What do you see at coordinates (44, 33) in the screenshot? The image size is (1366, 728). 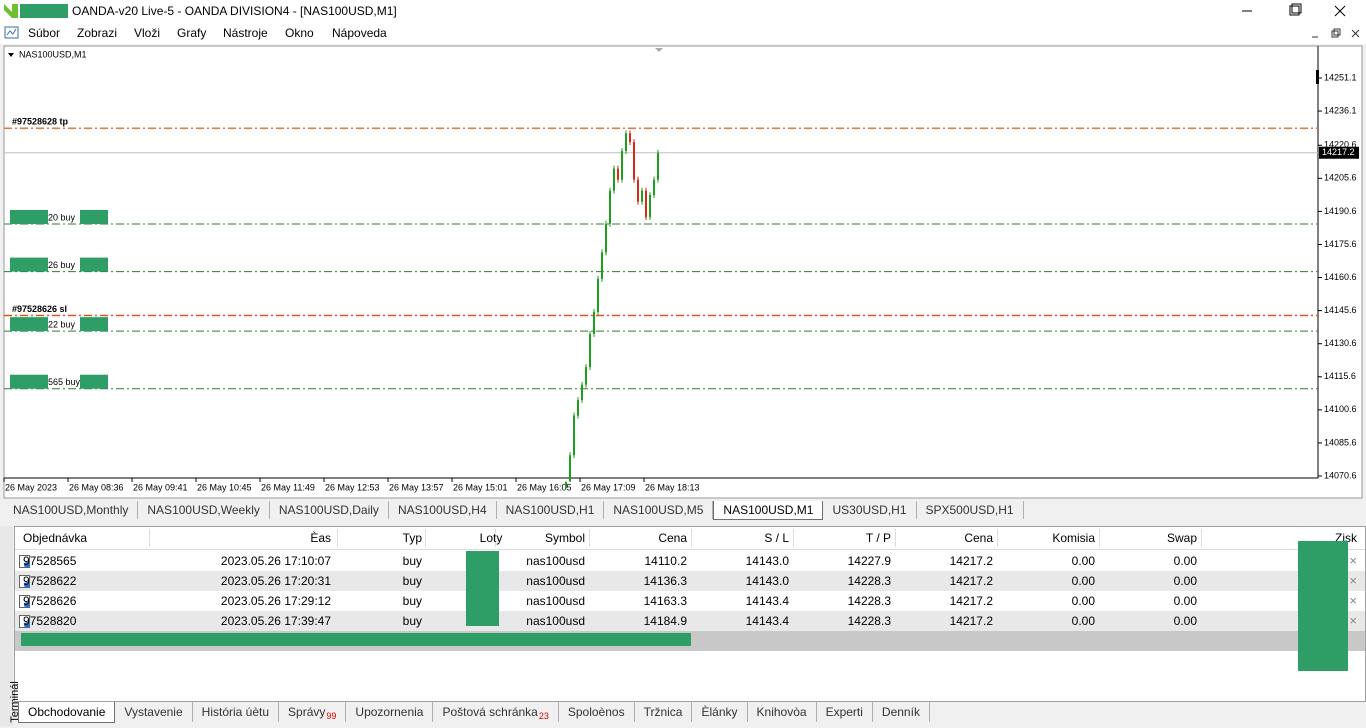 I see `menu-item: Súbor` at bounding box center [44, 33].